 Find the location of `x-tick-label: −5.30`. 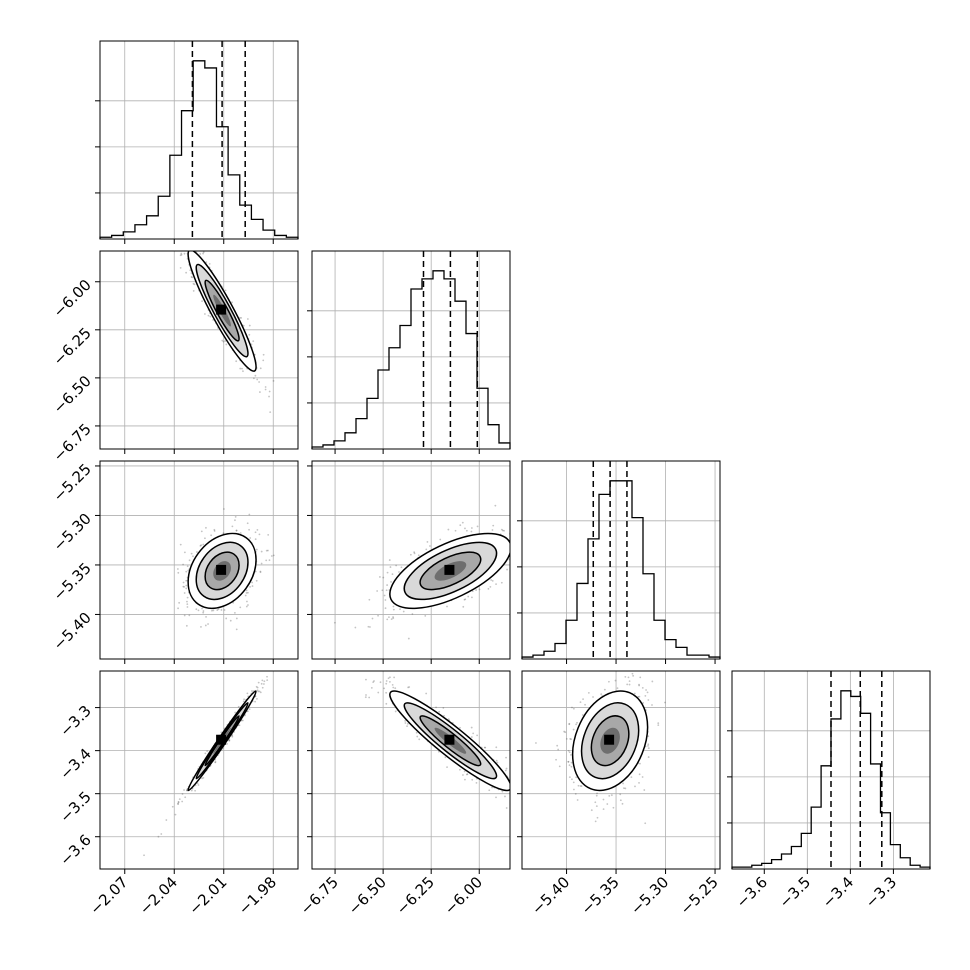

x-tick-label: −5.30 is located at coordinates (649, 895).